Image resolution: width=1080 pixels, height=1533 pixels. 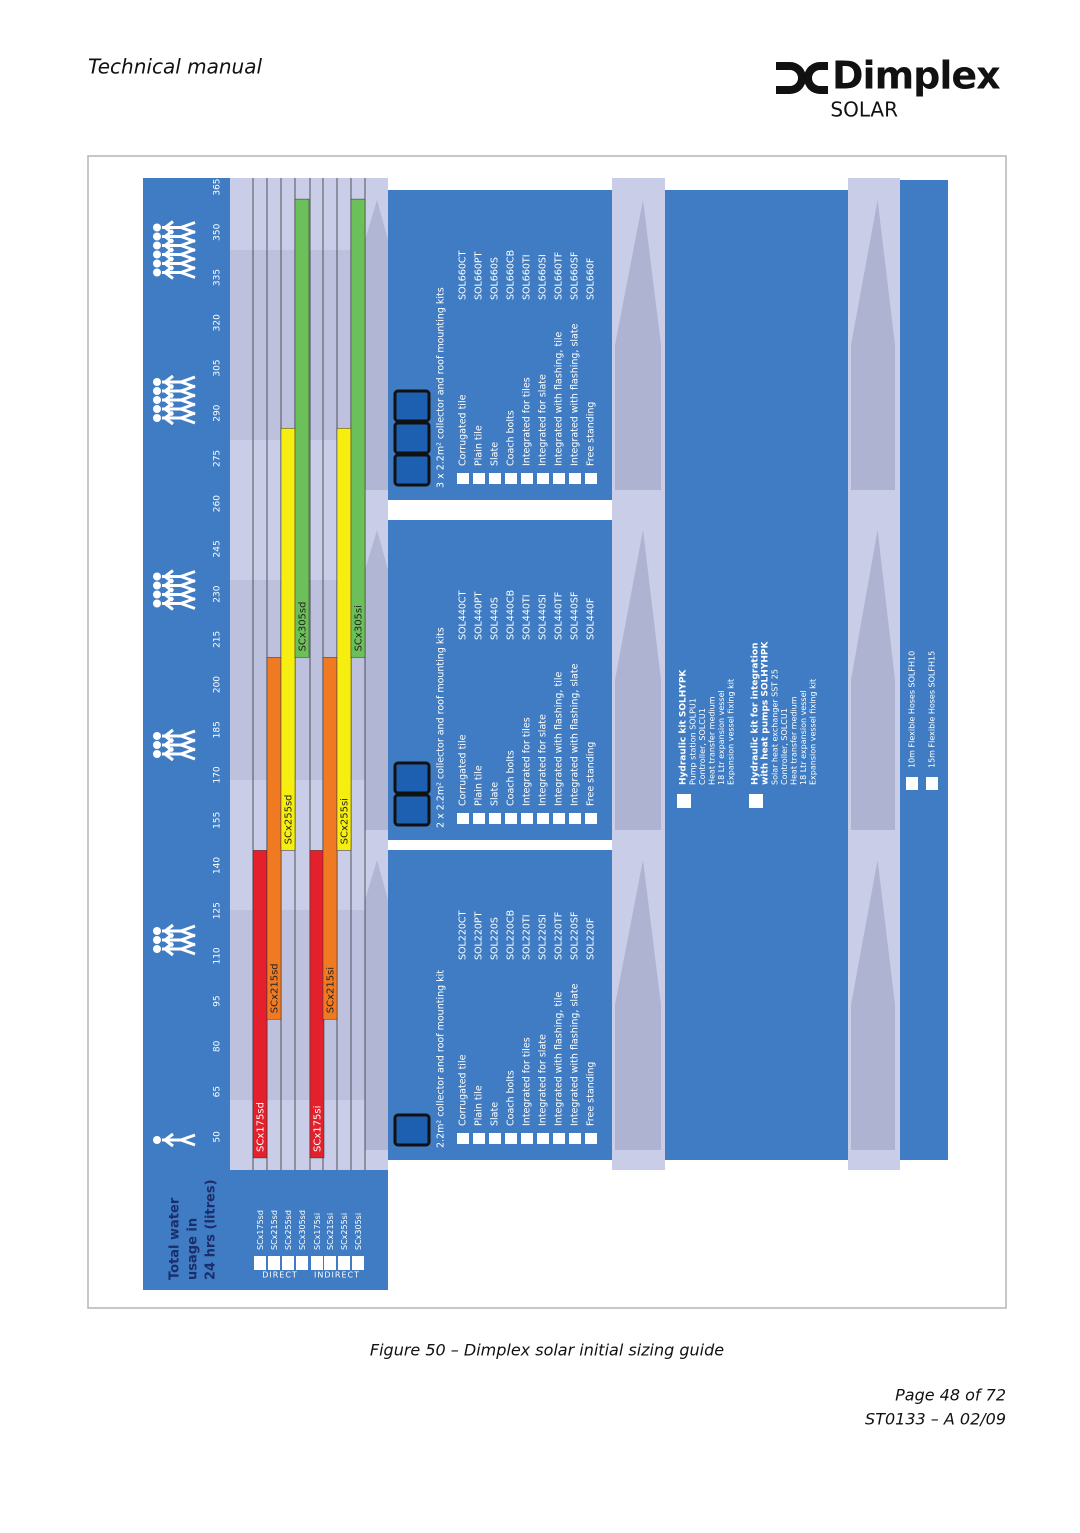 I want to click on legend-label: SCx305si, so click(x=358, y=1231).